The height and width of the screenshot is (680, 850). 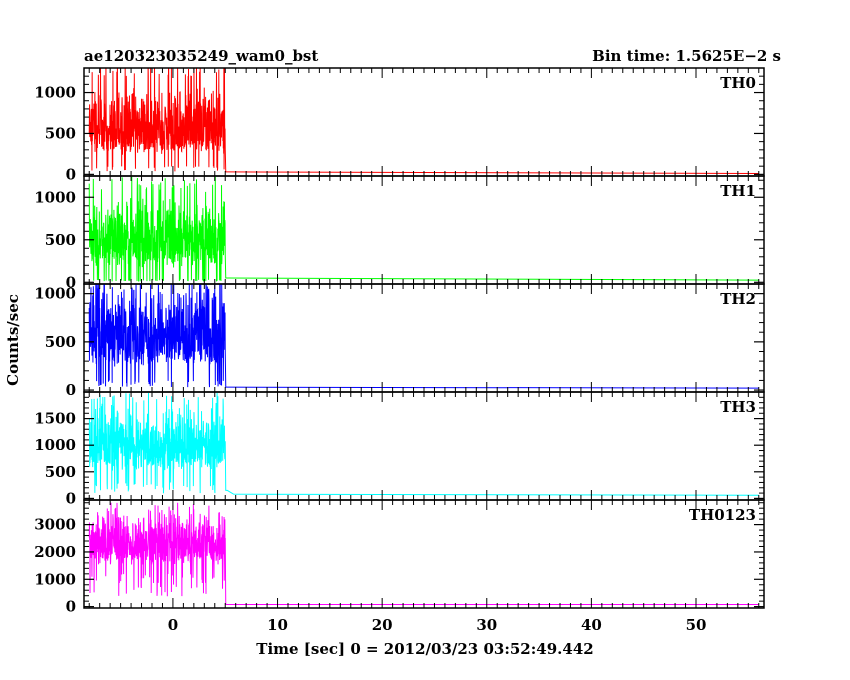 What do you see at coordinates (13, 340) in the screenshot?
I see `y-axis-label: Counts/sec` at bounding box center [13, 340].